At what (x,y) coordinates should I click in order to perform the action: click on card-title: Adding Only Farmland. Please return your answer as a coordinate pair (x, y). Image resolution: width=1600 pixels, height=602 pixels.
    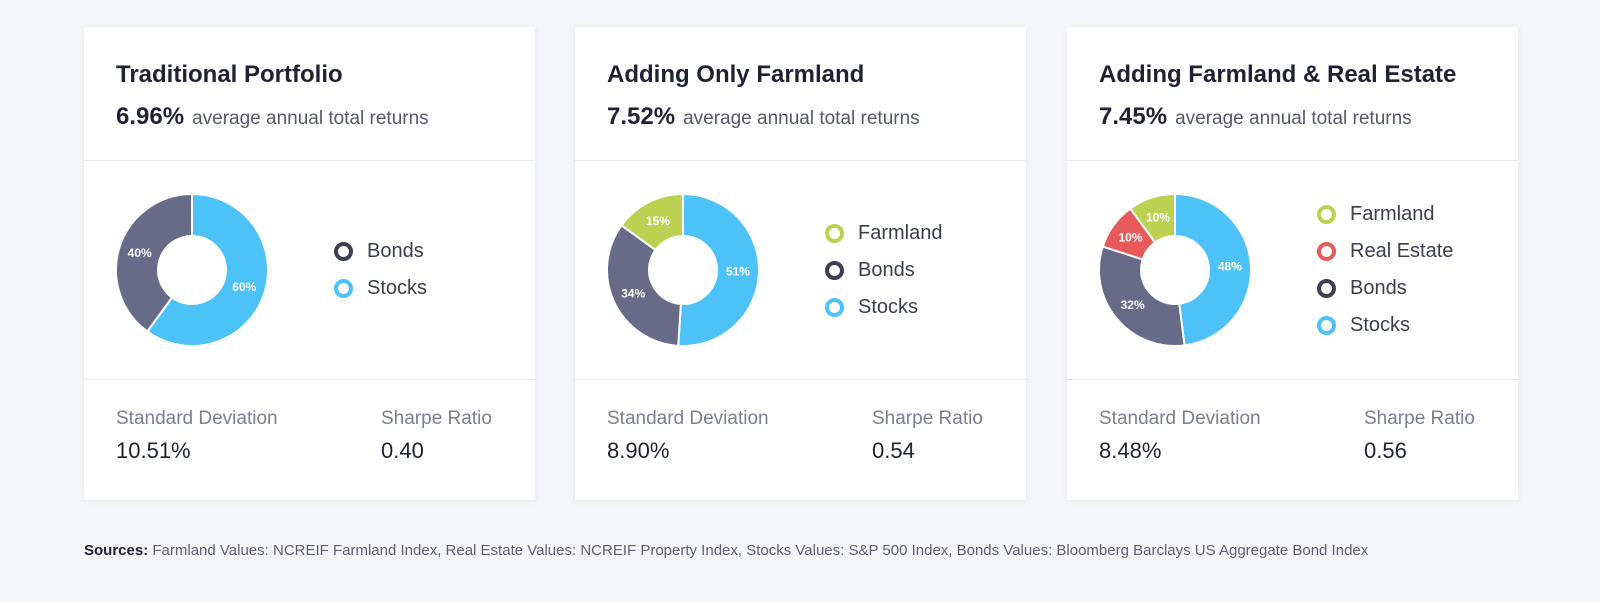
    Looking at the image, I should click on (736, 74).